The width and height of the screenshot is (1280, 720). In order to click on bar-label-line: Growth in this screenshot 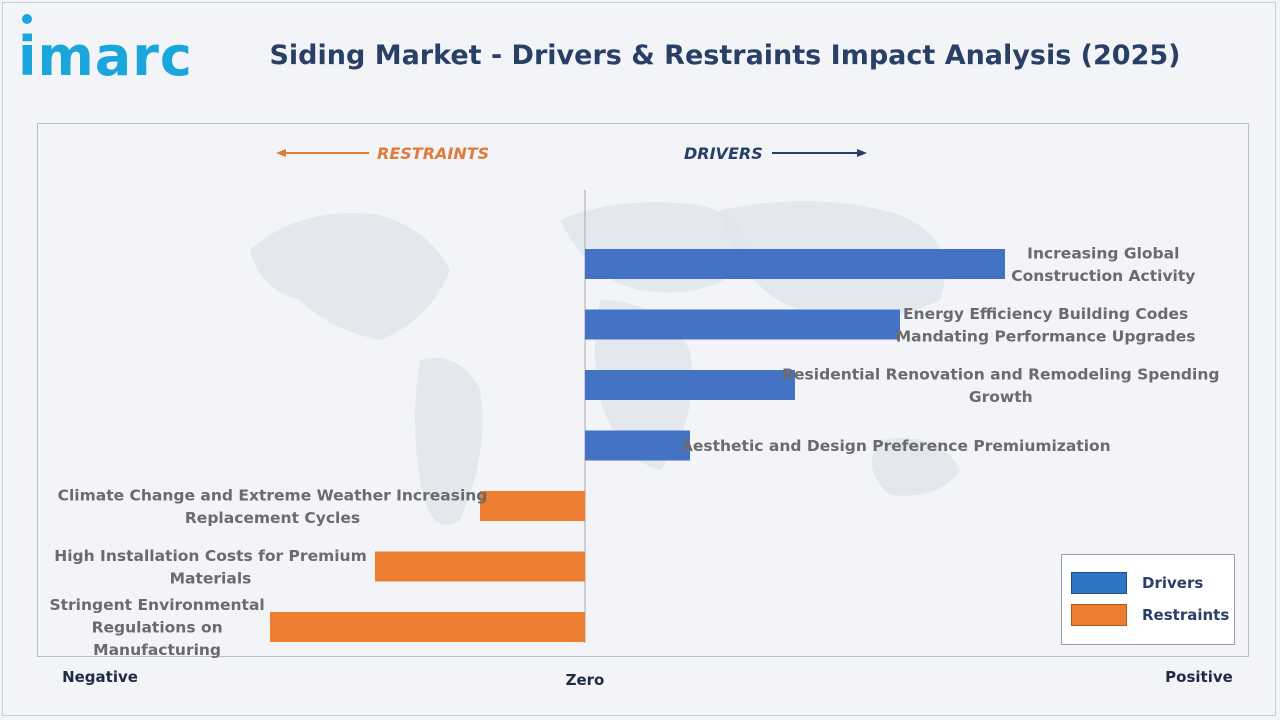, I will do `click(1001, 397)`.